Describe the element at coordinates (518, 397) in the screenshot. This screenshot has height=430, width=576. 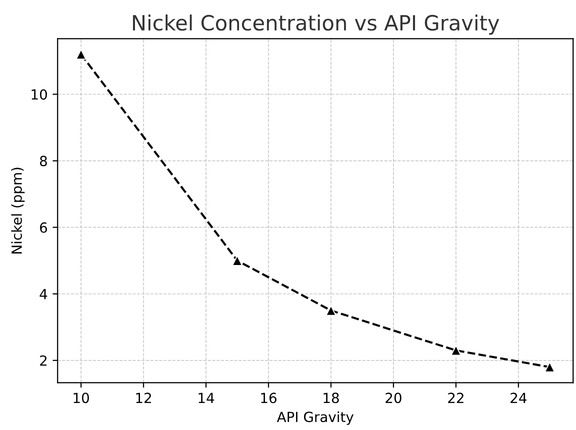
I see `x-tick-label: 24` at that location.